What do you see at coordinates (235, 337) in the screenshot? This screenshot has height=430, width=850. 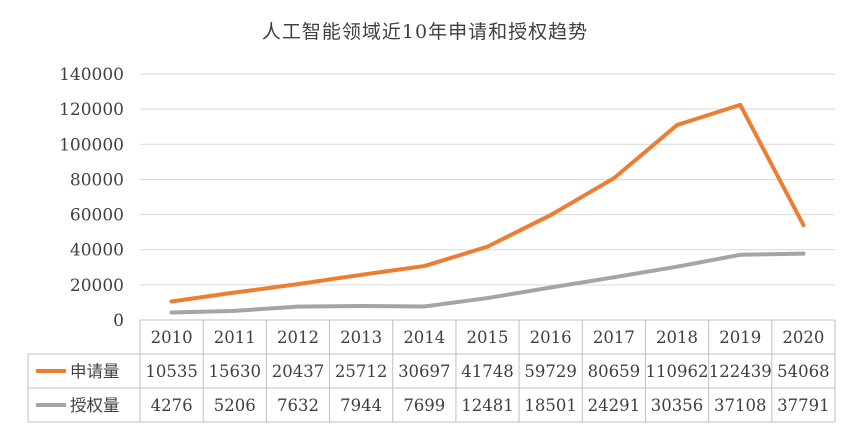 I see `x-tick-label: 2011` at bounding box center [235, 337].